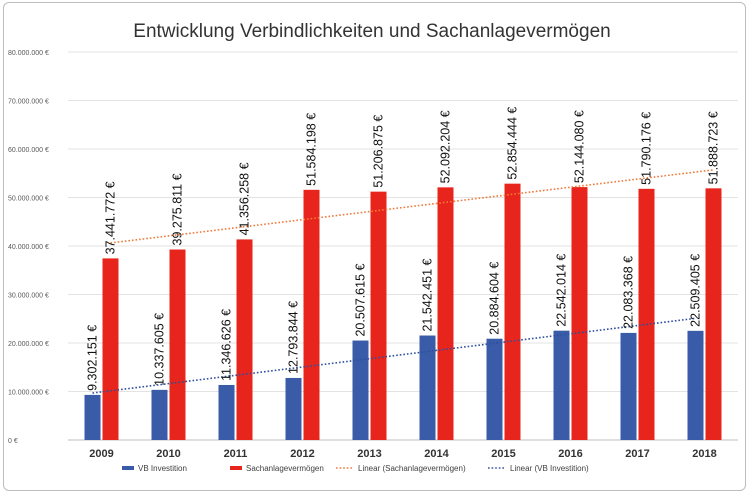 Image resolution: width=753 pixels, height=497 pixels. I want to click on data-label: 9.302.151 €, so click(93, 358).